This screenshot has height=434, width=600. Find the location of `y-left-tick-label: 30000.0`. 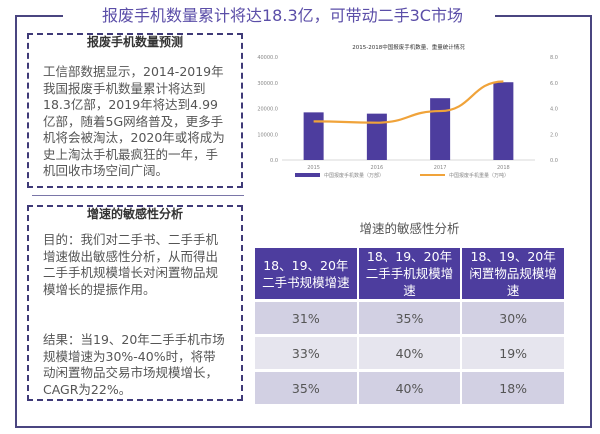

y-left-tick-label: 30000.0 is located at coordinates (267, 84).